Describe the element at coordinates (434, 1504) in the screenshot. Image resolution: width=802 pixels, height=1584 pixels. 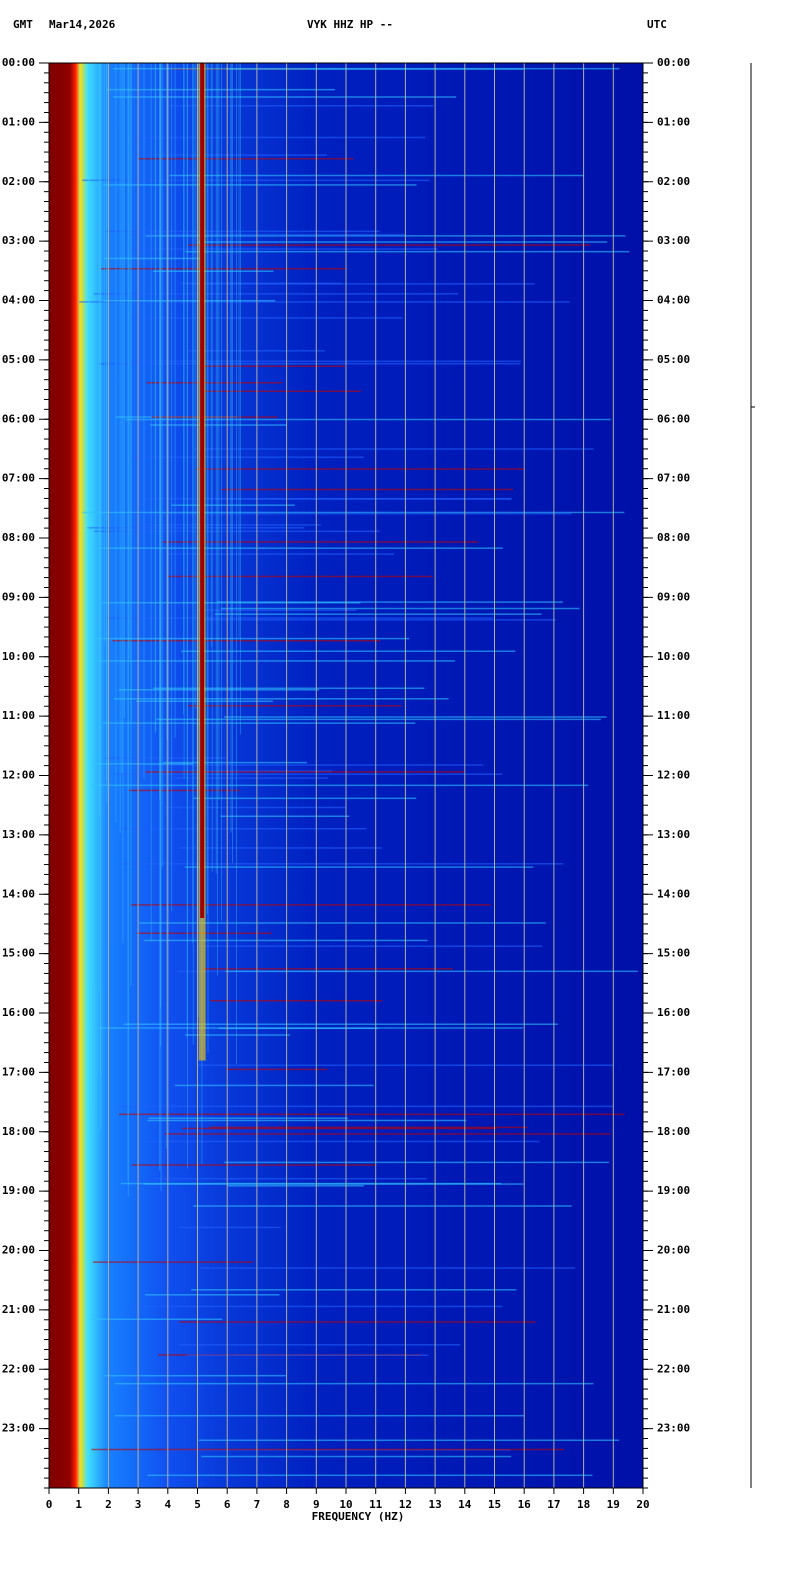
I see `x-tick-label: 13` at that location.